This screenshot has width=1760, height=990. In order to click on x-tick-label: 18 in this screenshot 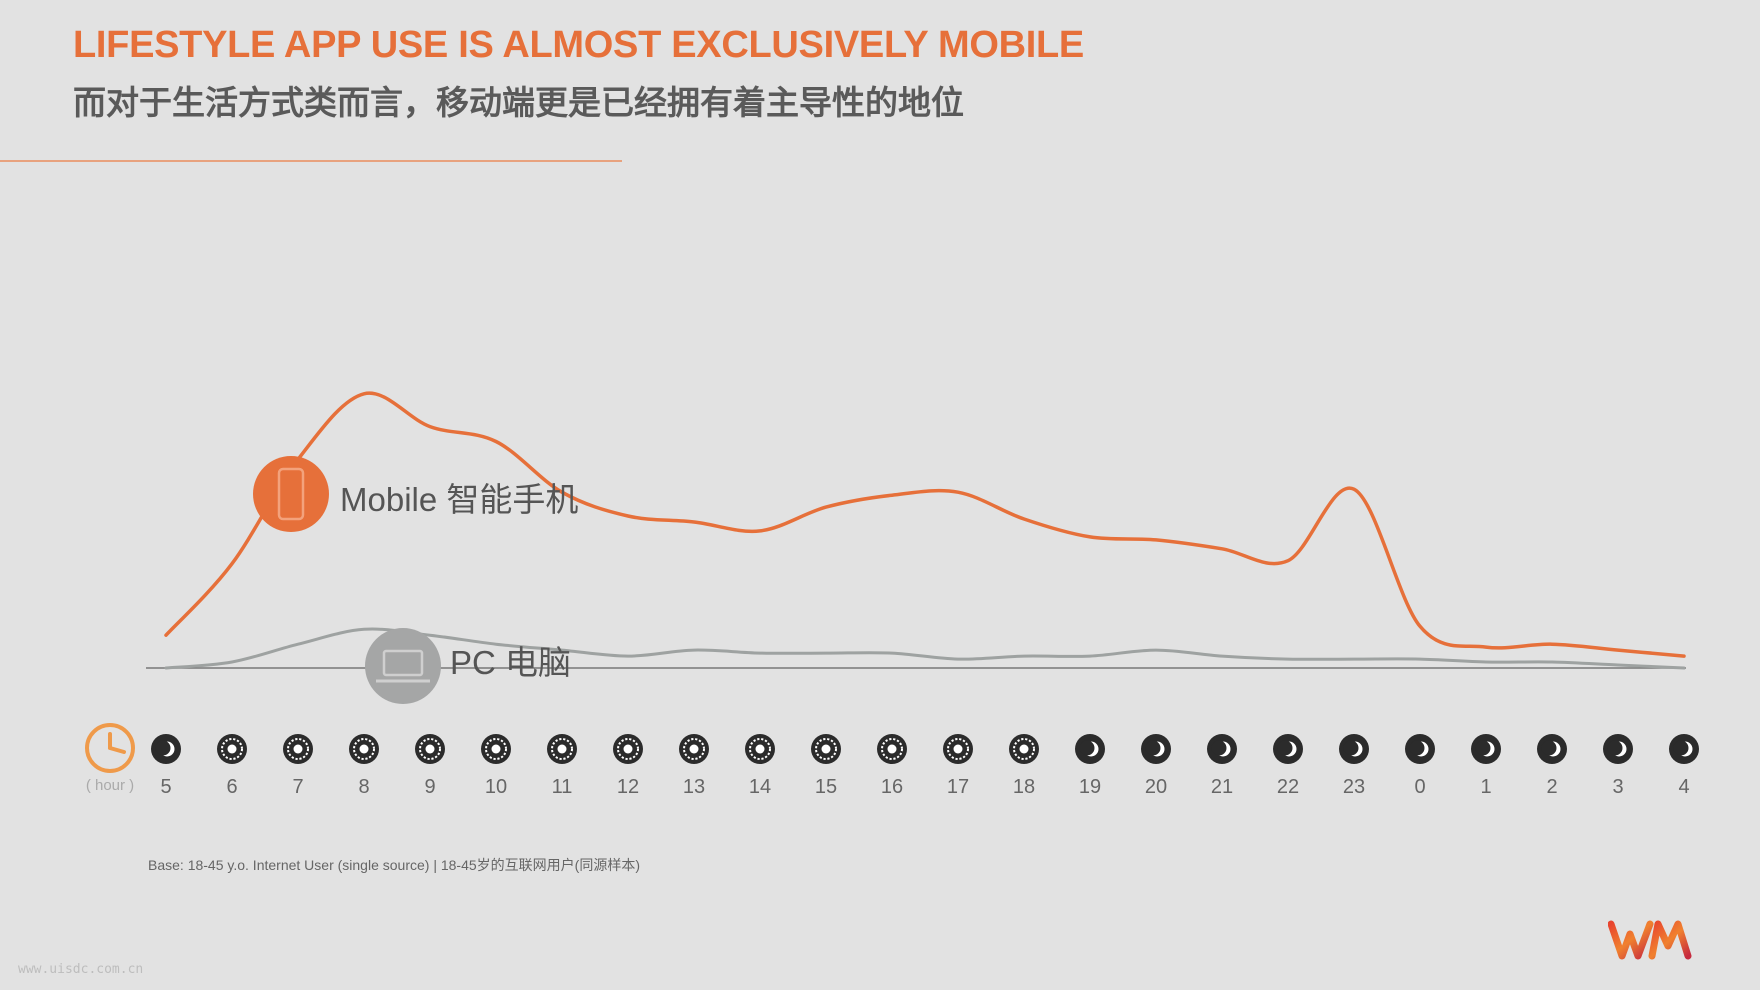, I will do `click(1024, 787)`.